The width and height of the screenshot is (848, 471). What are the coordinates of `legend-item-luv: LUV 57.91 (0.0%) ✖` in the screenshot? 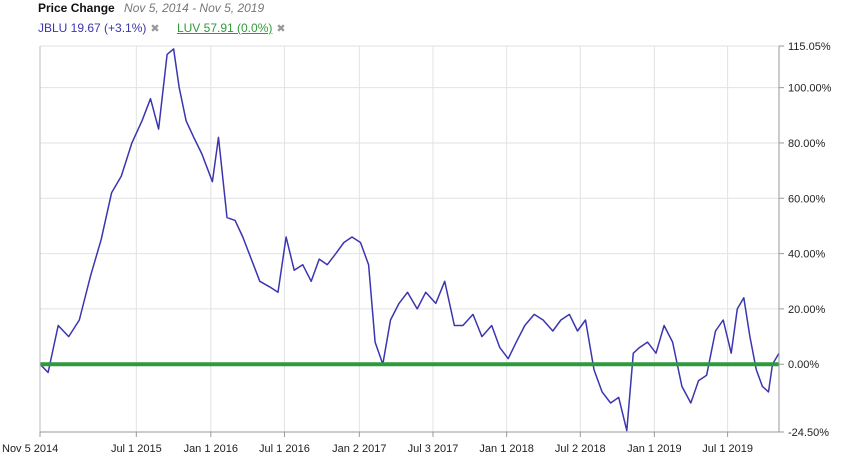 It's located at (231, 28).